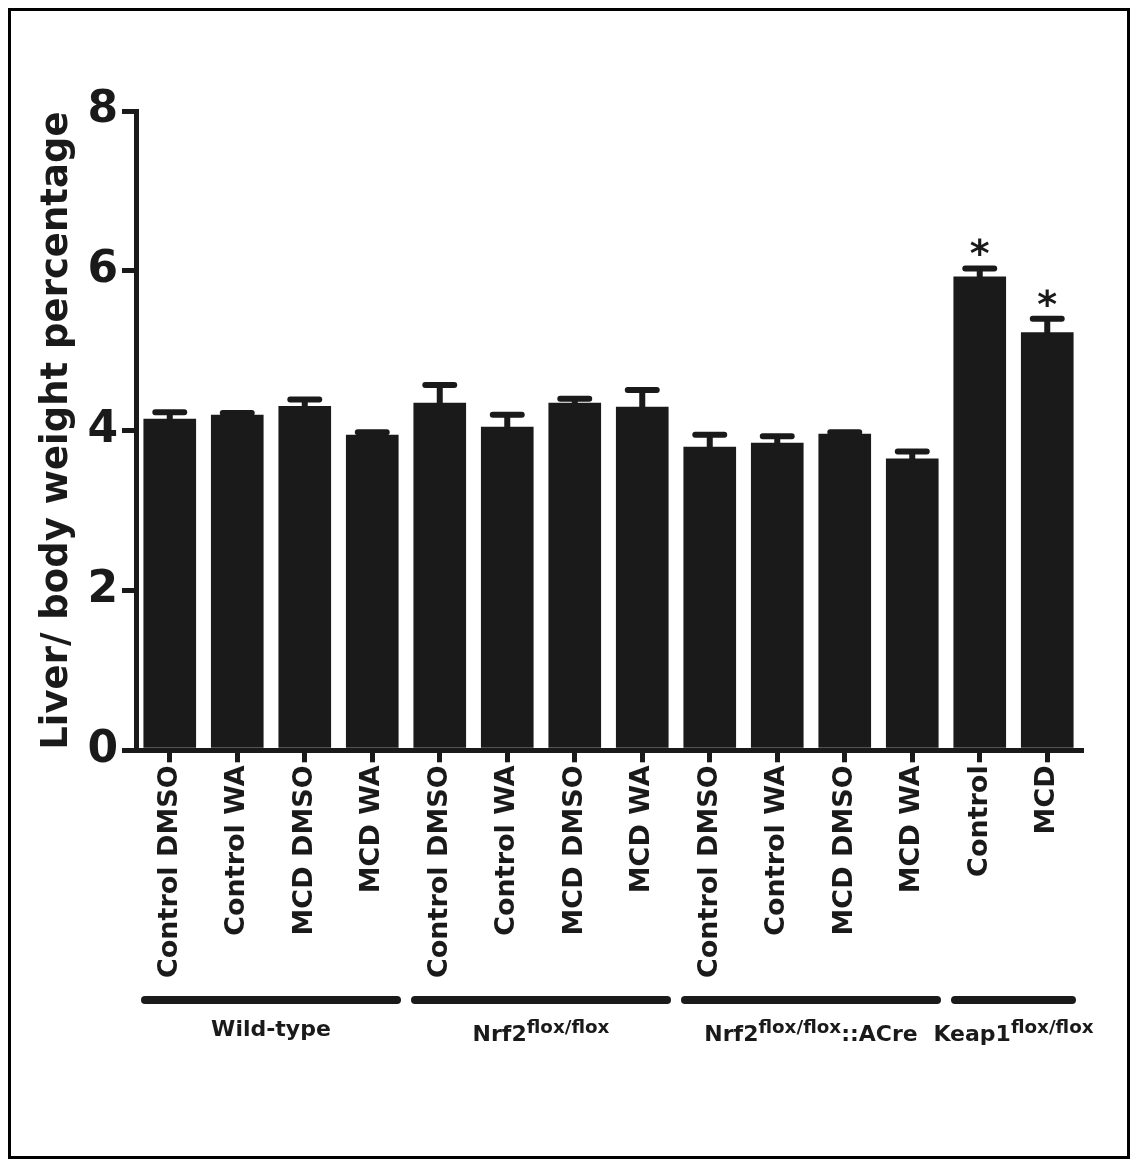 This screenshot has height=1169, width=1136. Describe the element at coordinates (54, 430) in the screenshot. I see `y-axis-title: Liver/ body weight percentage` at that location.